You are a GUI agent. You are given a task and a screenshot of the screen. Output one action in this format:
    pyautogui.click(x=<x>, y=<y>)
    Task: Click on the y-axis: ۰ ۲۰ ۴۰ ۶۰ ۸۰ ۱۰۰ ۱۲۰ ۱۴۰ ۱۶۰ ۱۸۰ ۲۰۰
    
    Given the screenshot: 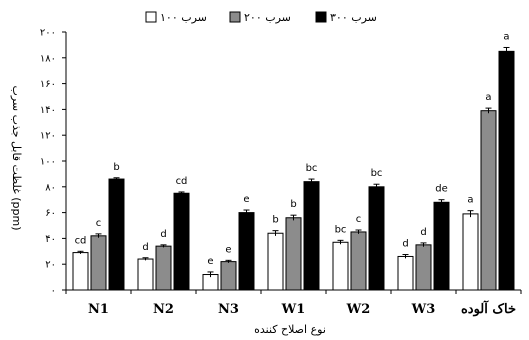 What is the action you would take?
    pyautogui.click(x=53, y=162)
    